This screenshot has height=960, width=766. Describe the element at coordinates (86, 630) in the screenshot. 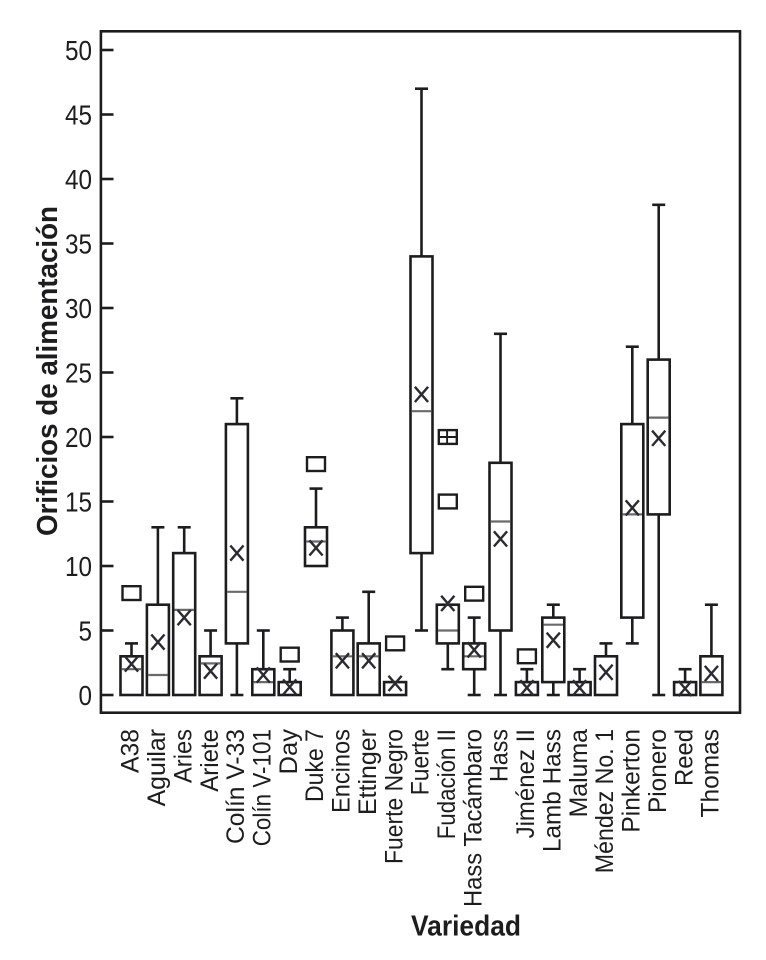

I see `svg-text: 5` at that location.